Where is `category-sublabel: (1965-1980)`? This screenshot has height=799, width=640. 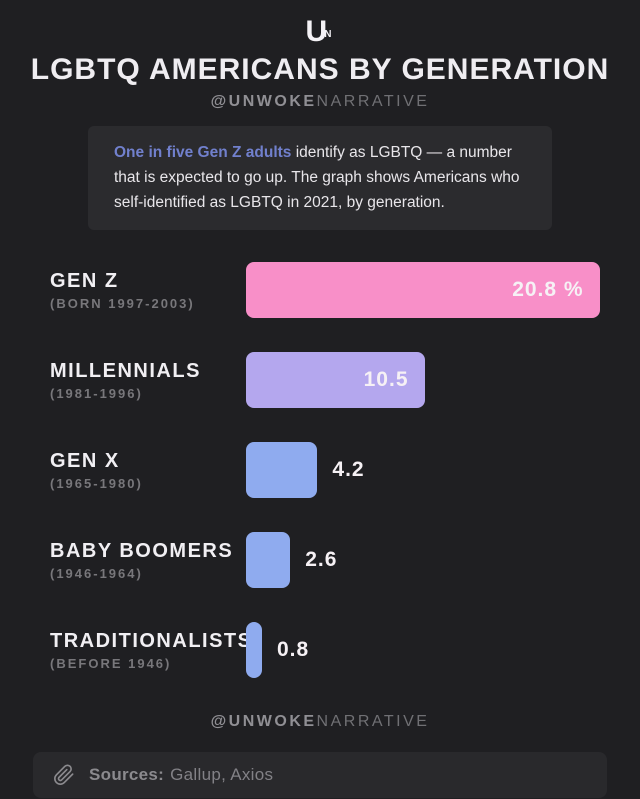 category-sublabel: (1965-1980) is located at coordinates (96, 483).